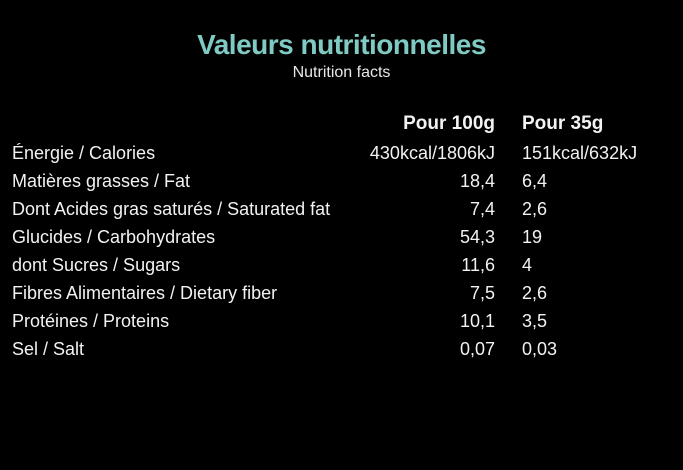 Image resolution: width=683 pixels, height=470 pixels. Describe the element at coordinates (449, 123) in the screenshot. I see `column-header-per-100g: Pour 100g` at that location.